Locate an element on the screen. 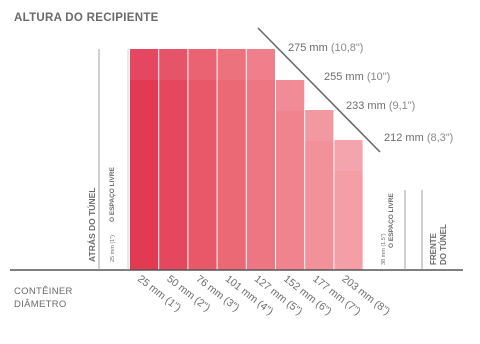  back-space-label: O ESPAÇO LIVRE is located at coordinates (112, 194).